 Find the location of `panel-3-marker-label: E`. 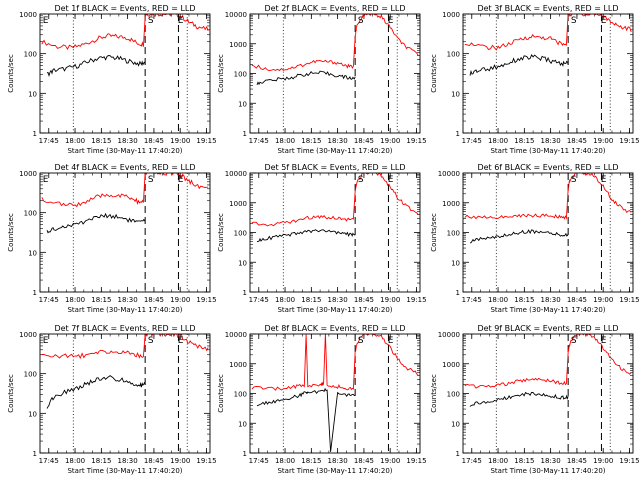

panel-3-marker-label: E is located at coordinates (604, 21).